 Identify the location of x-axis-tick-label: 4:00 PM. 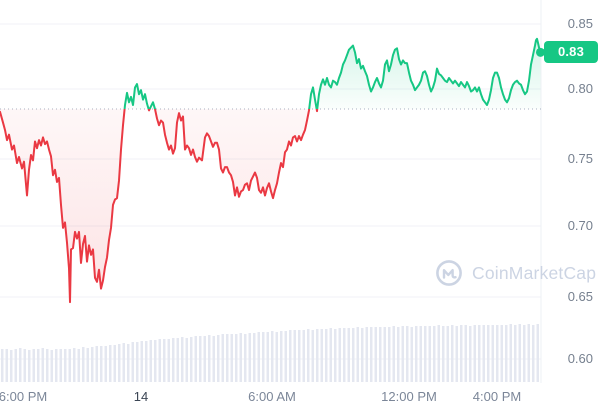
(497, 396).